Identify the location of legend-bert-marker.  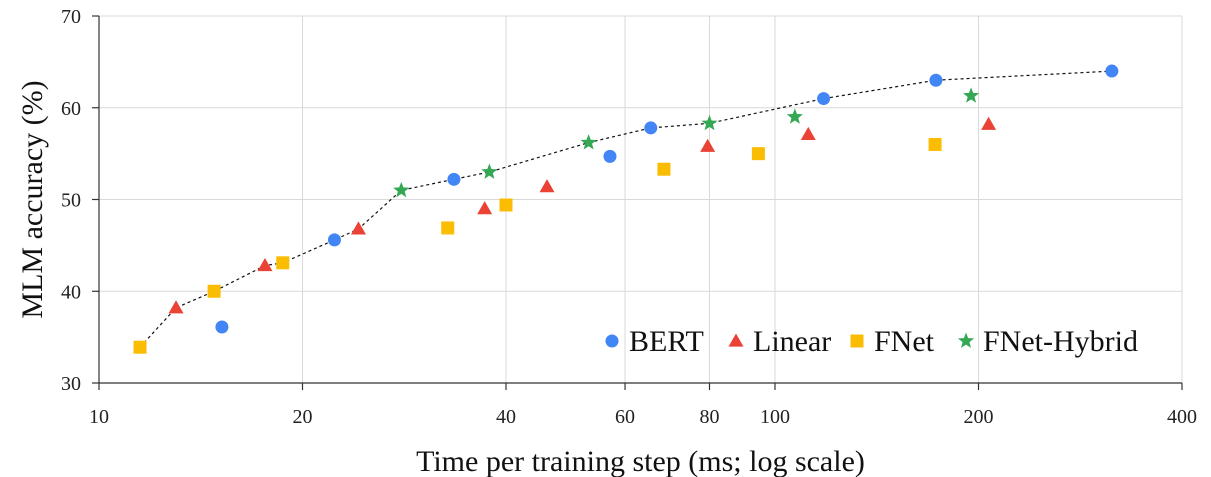
(612, 341).